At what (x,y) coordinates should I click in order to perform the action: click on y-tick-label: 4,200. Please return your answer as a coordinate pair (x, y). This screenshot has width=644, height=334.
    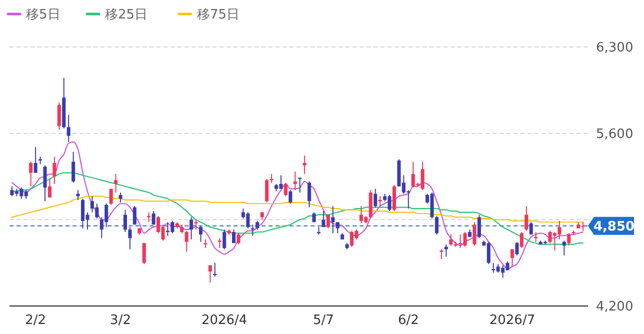
    Looking at the image, I should click on (615, 307).